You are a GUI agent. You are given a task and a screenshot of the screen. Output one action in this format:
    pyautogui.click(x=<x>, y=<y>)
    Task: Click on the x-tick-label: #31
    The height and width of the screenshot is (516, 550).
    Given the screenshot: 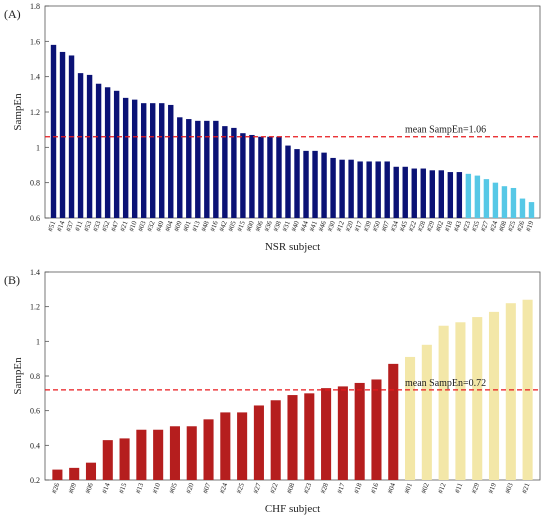 What is the action you would take?
    pyautogui.click(x=286, y=225)
    